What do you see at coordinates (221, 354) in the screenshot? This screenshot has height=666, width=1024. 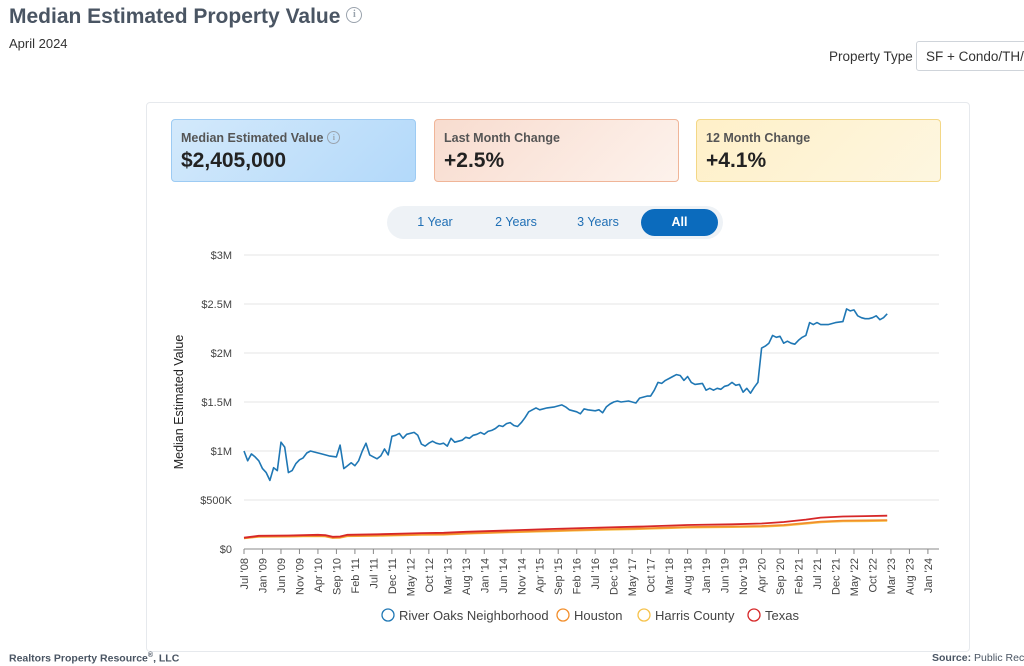 I see `y-tick-label: $2M` at bounding box center [221, 354].